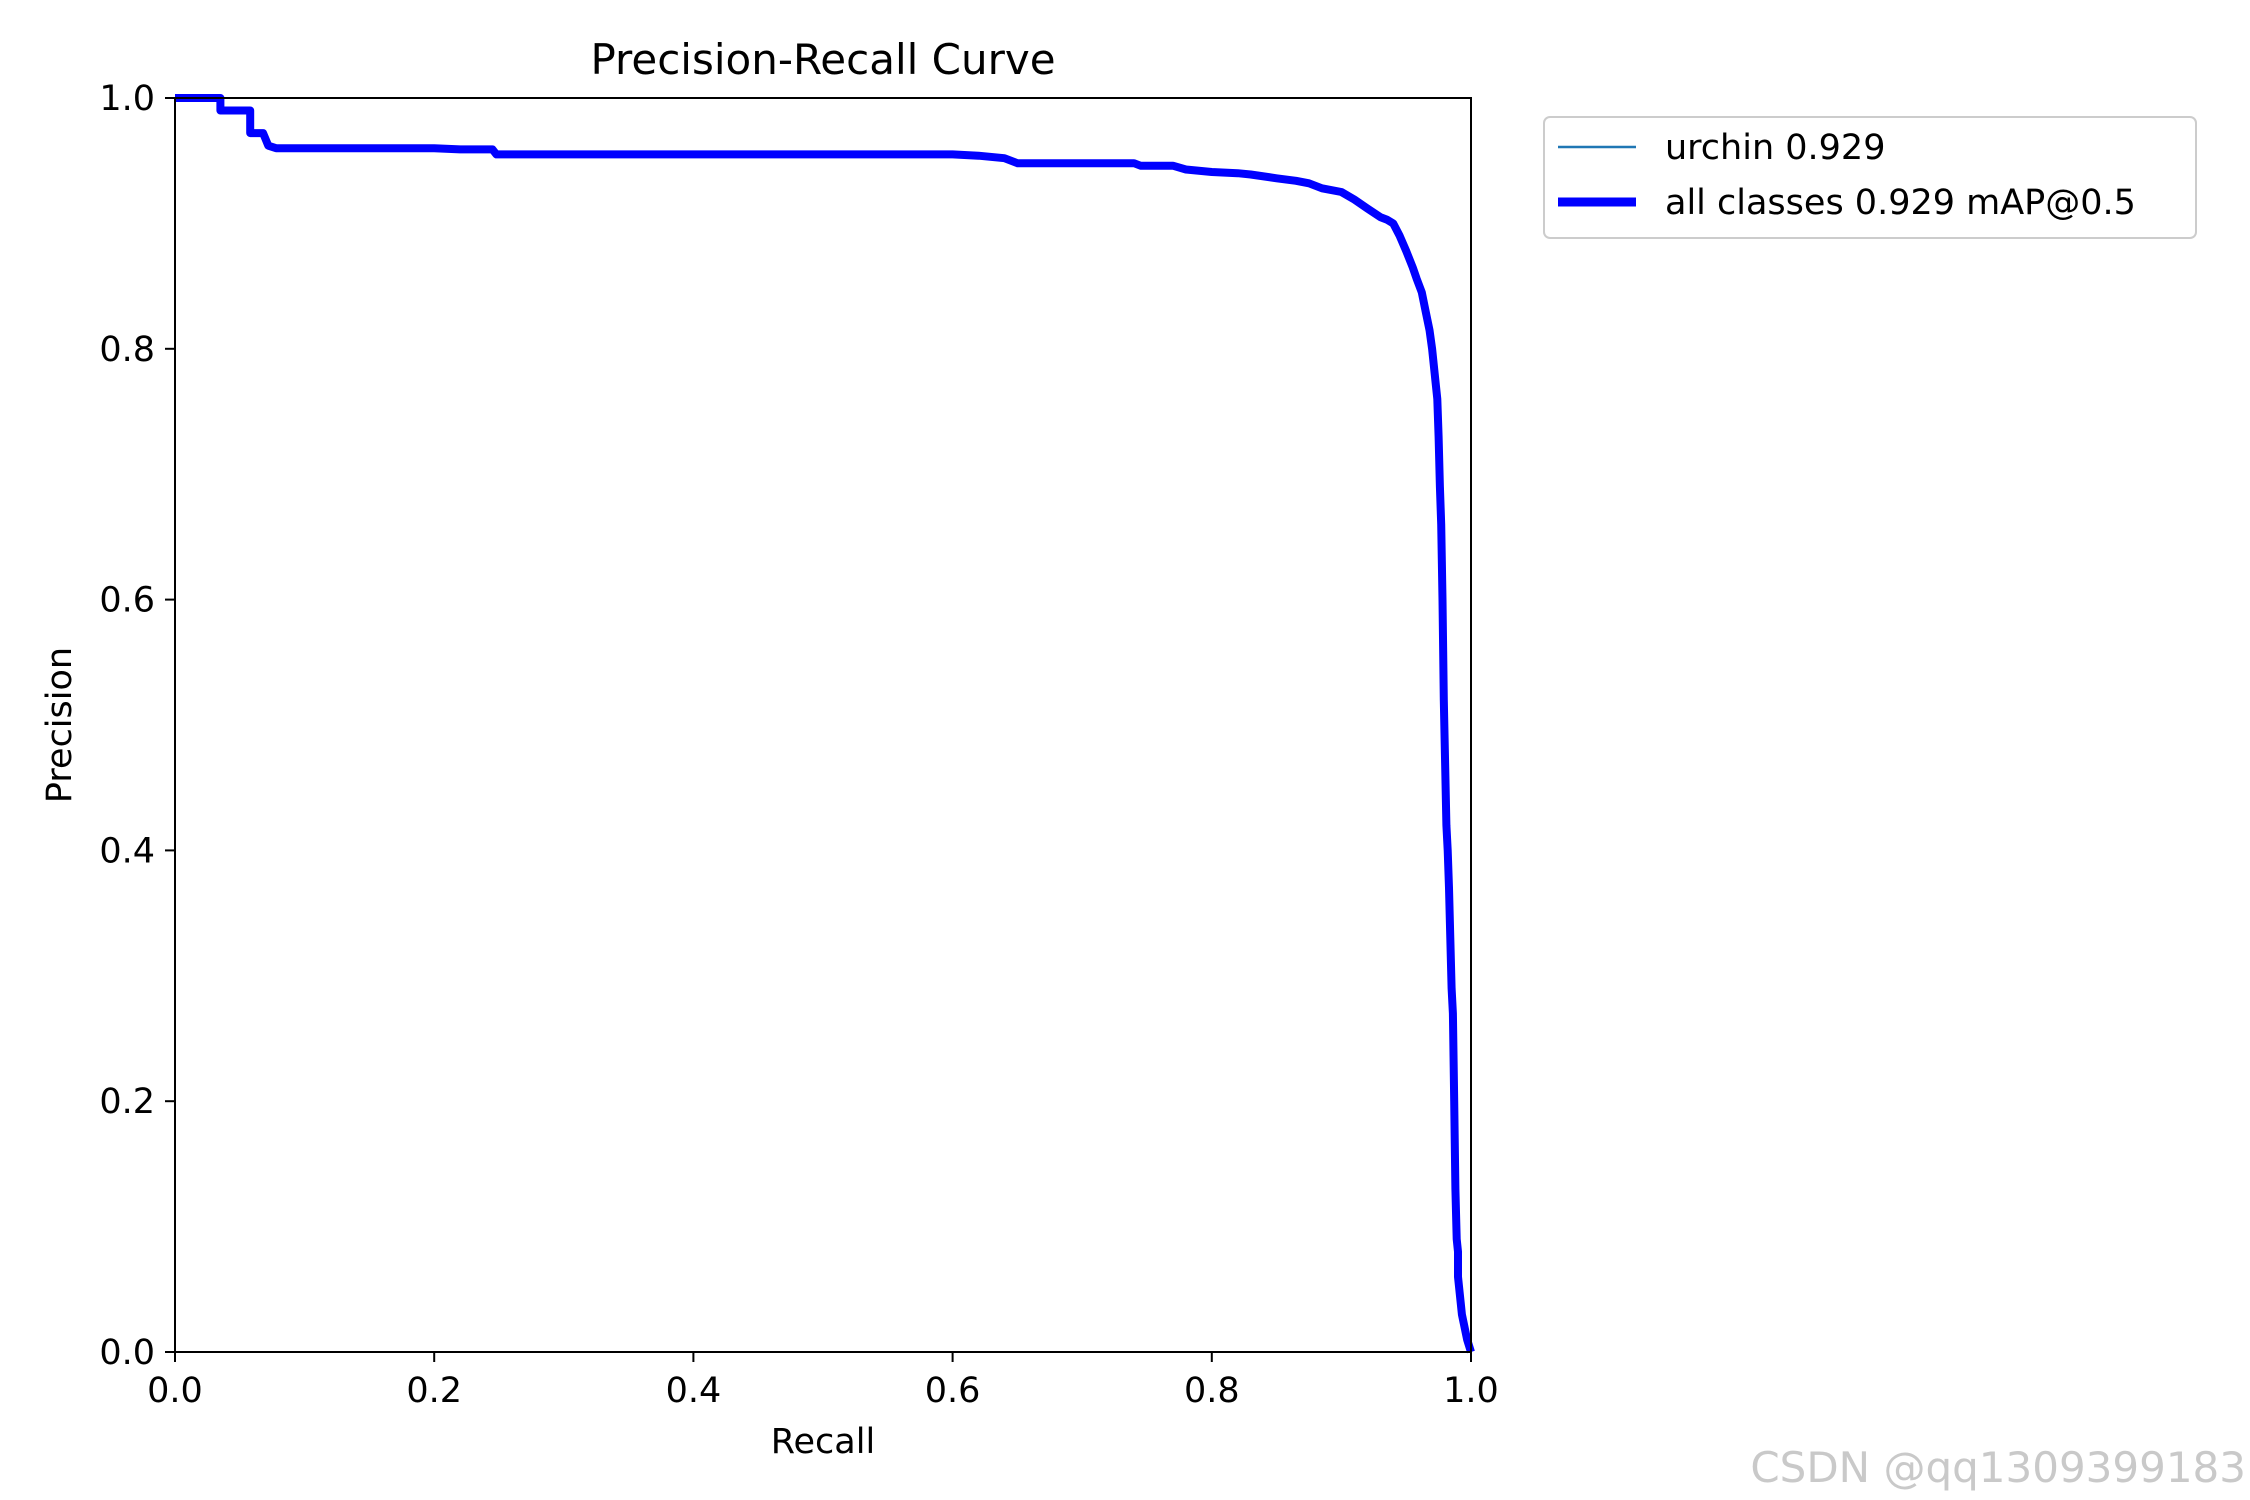 This screenshot has width=2250, height=1500. Describe the element at coordinates (434, 1391) in the screenshot. I see `x-tick-label: 0.2` at that location.